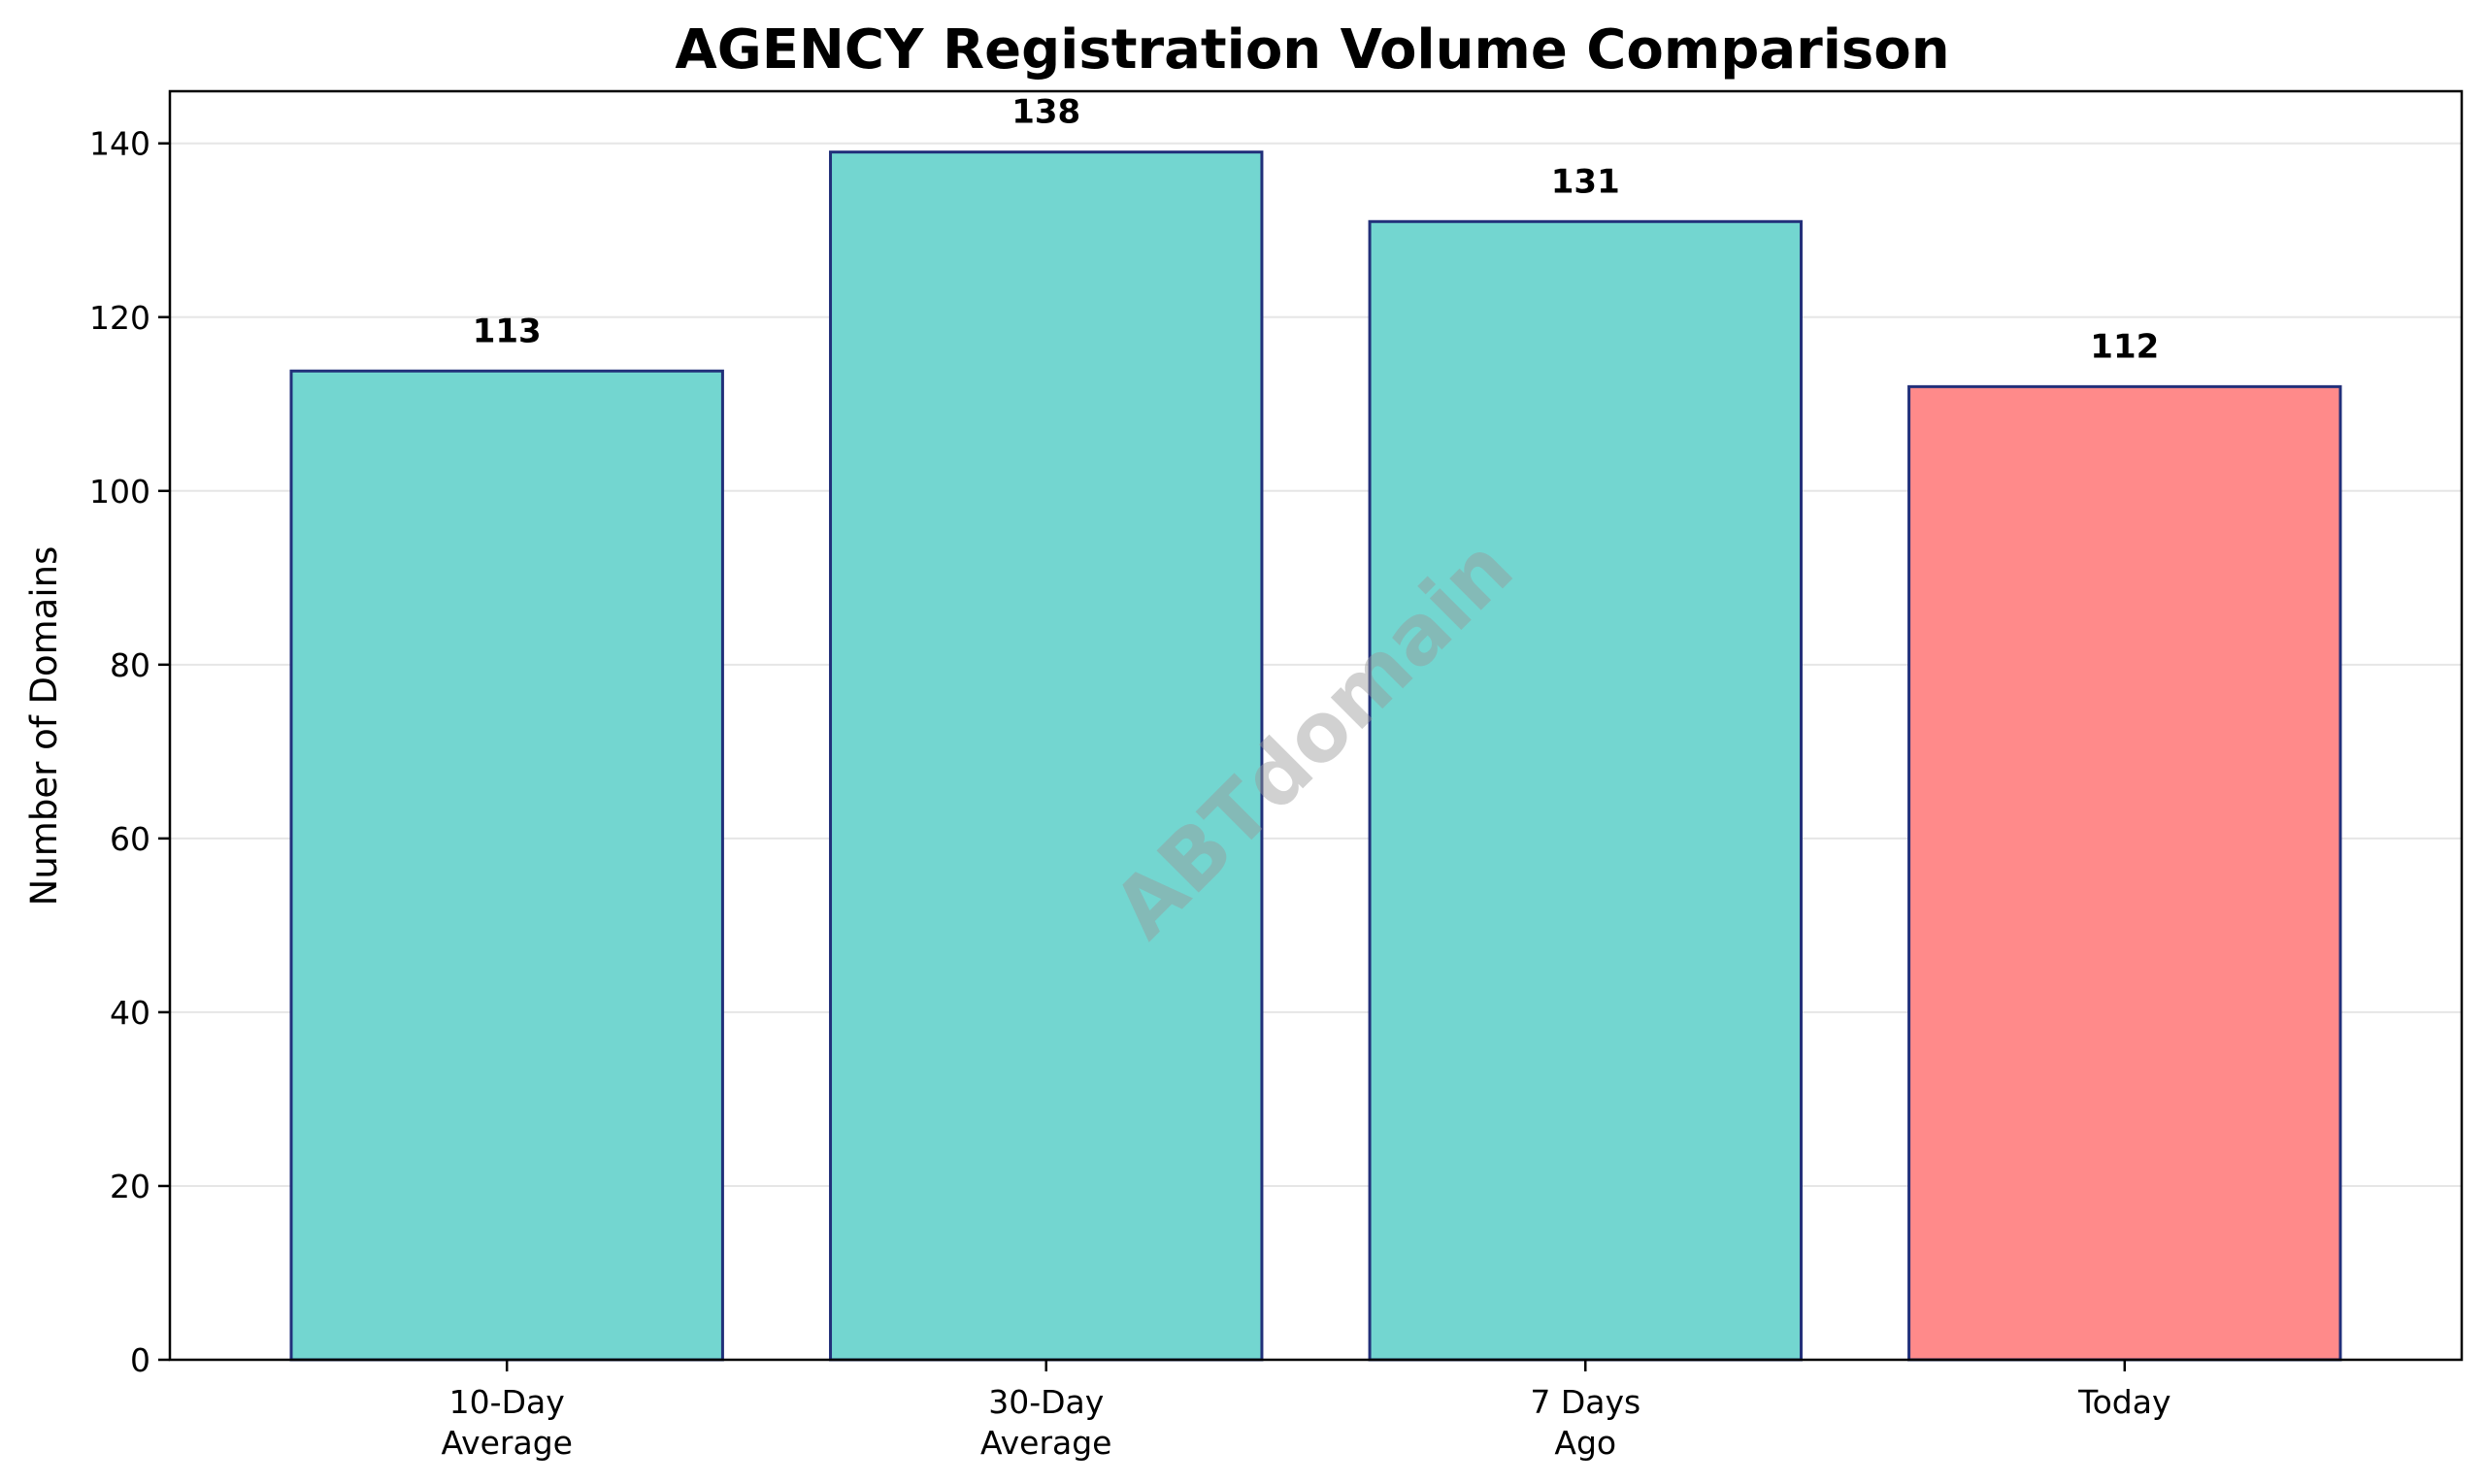  Describe the element at coordinates (507, 1422) in the screenshot. I see `x-tick-label: 10-Day Average` at that location.